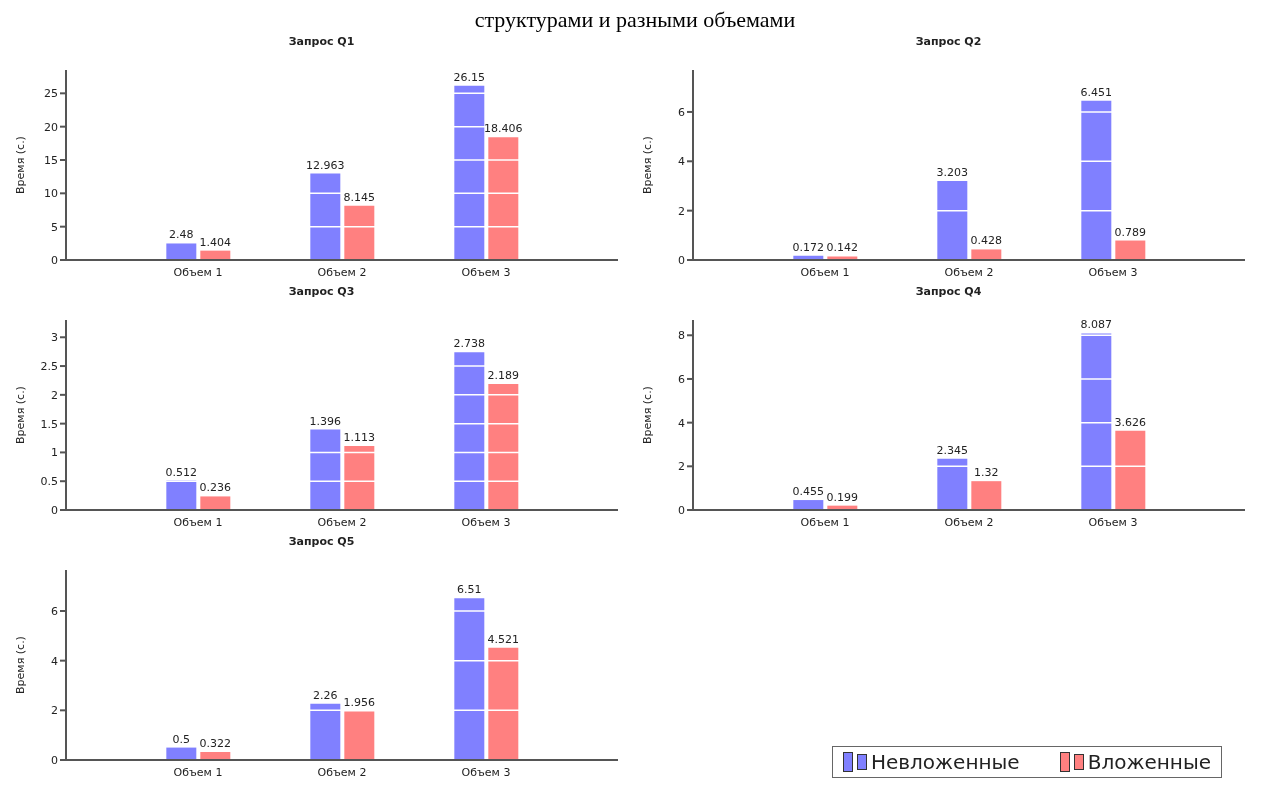  I want to click on data-label: 1.113, so click(359, 437).